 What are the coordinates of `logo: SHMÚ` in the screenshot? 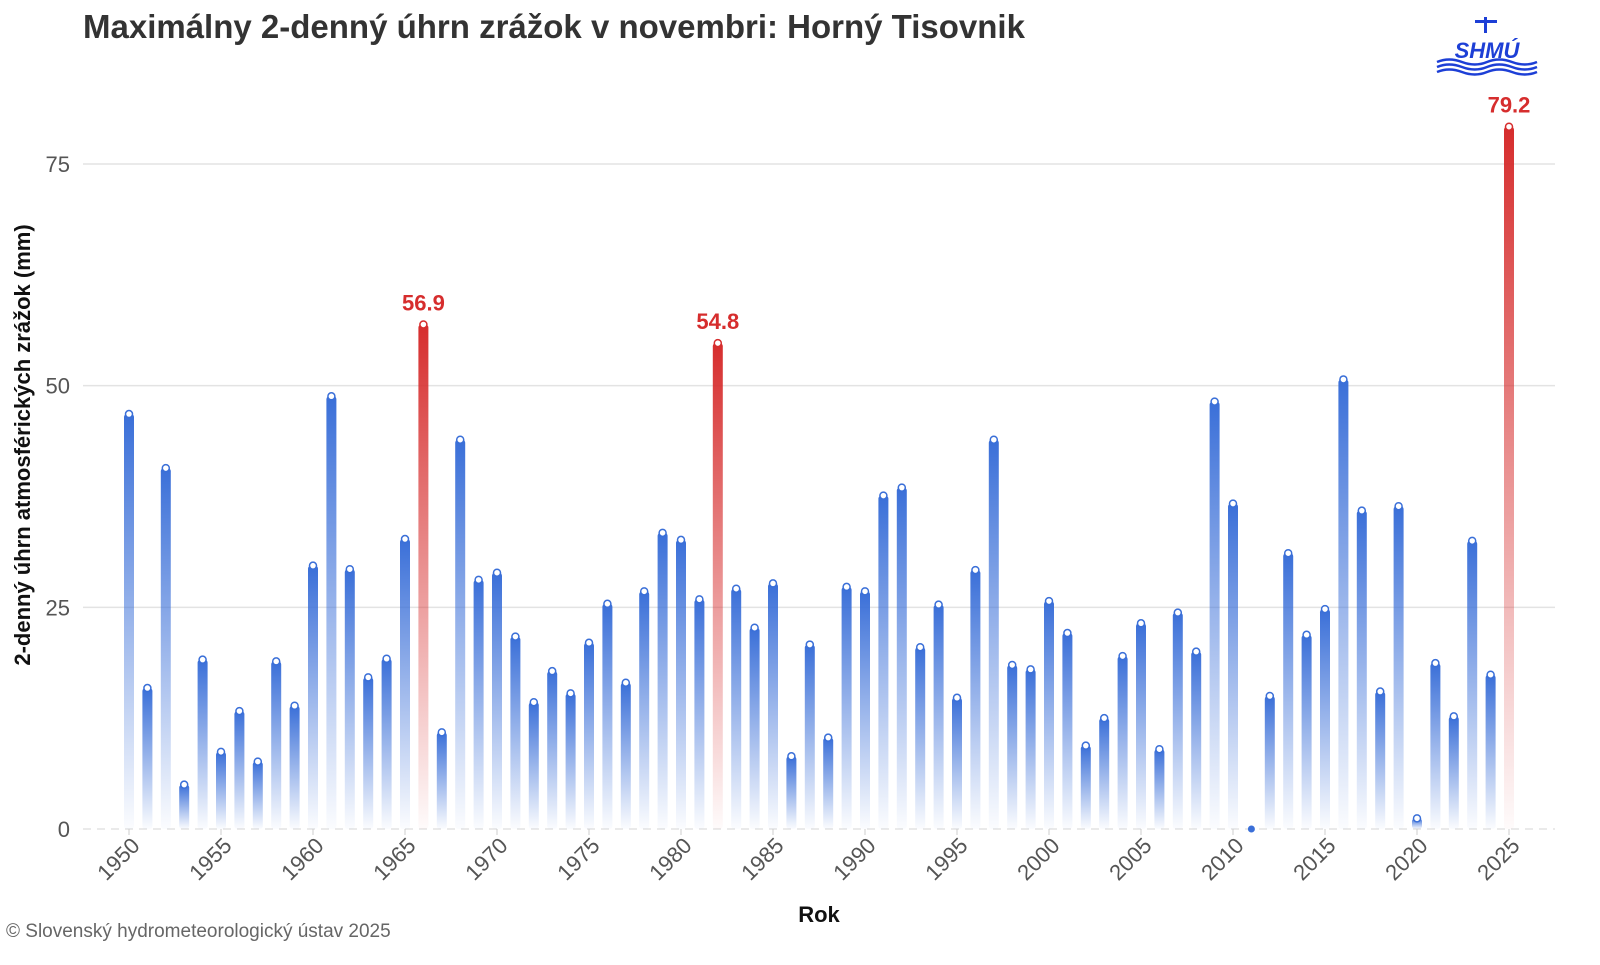 It's located at (1487, 46).